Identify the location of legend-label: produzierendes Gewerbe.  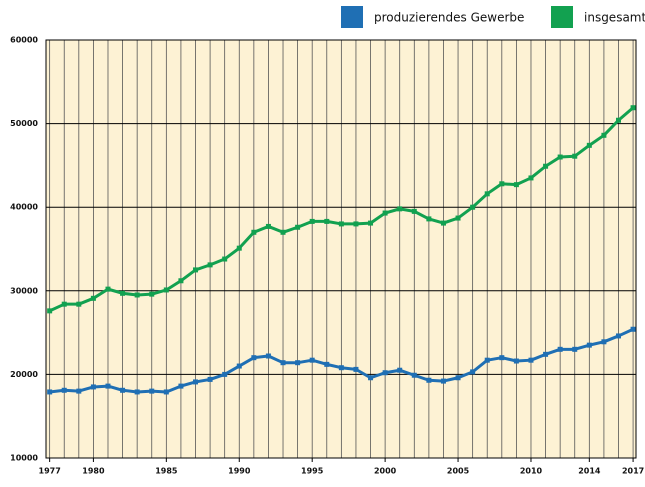
(449, 18).